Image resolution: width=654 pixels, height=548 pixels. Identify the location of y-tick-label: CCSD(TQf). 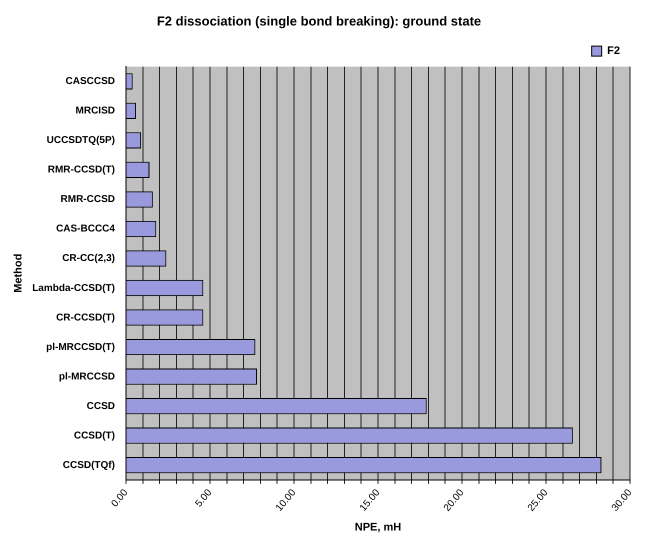
(88, 465).